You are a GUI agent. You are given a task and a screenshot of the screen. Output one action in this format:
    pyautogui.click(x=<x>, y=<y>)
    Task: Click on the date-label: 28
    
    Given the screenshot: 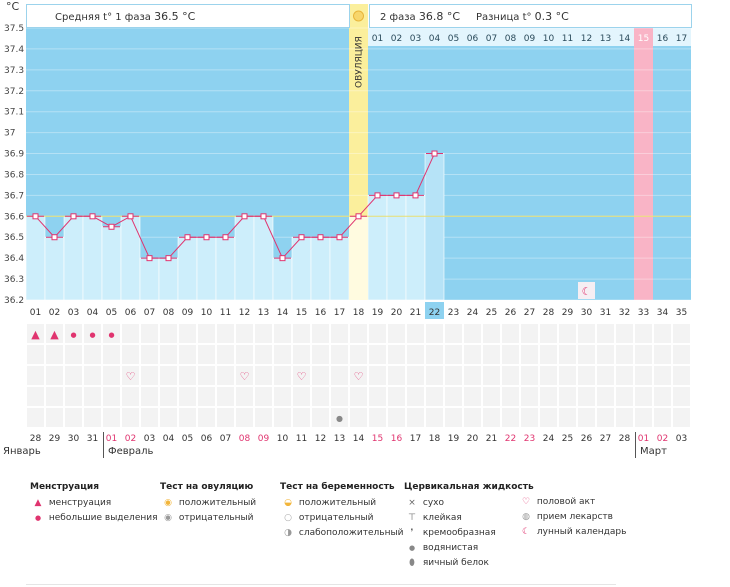 What is the action you would take?
    pyautogui.click(x=625, y=439)
    